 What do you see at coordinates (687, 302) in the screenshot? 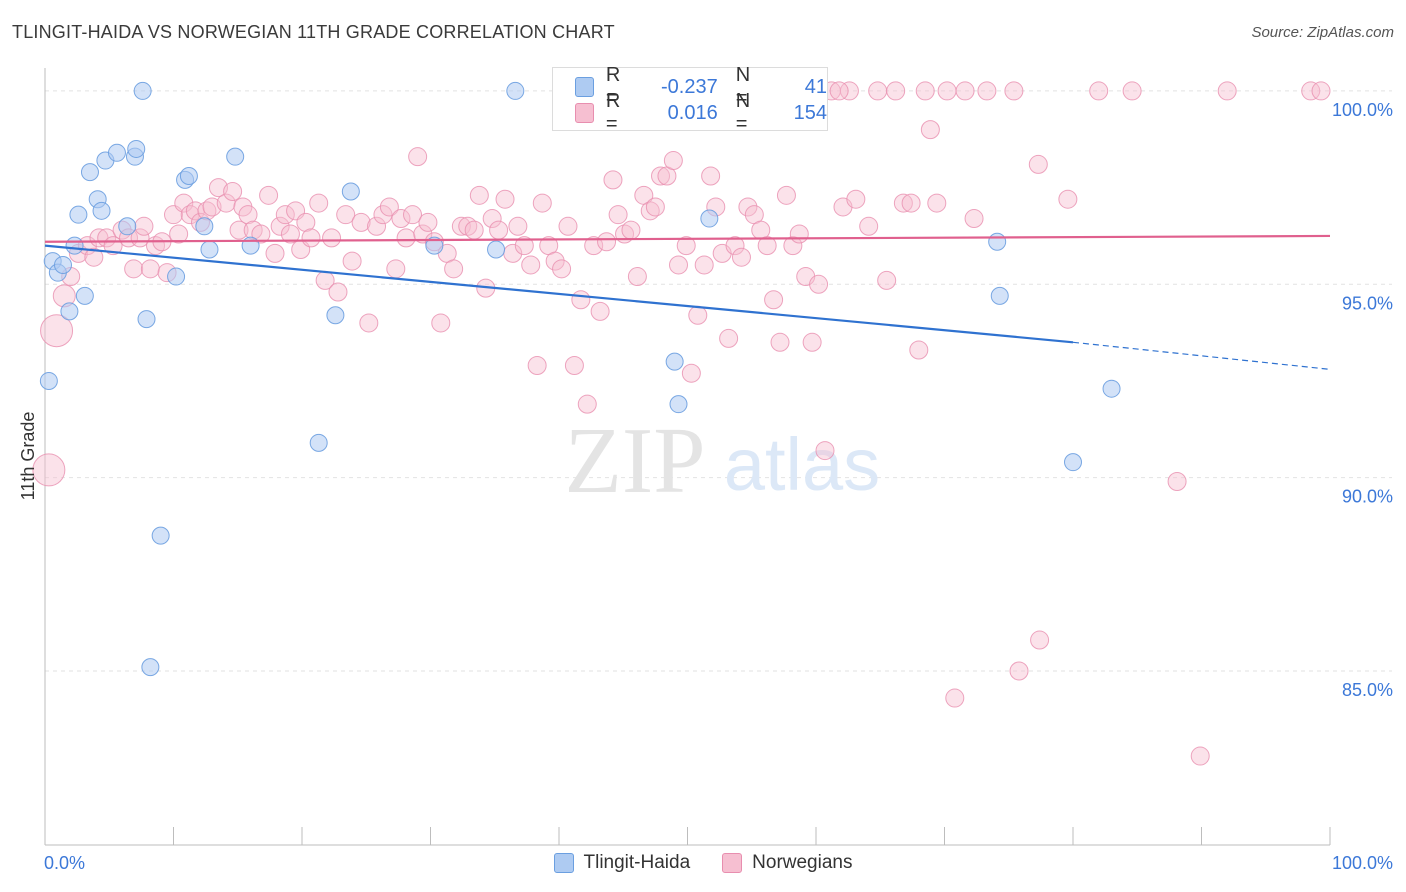
I see `trend-lines` at bounding box center [687, 302].